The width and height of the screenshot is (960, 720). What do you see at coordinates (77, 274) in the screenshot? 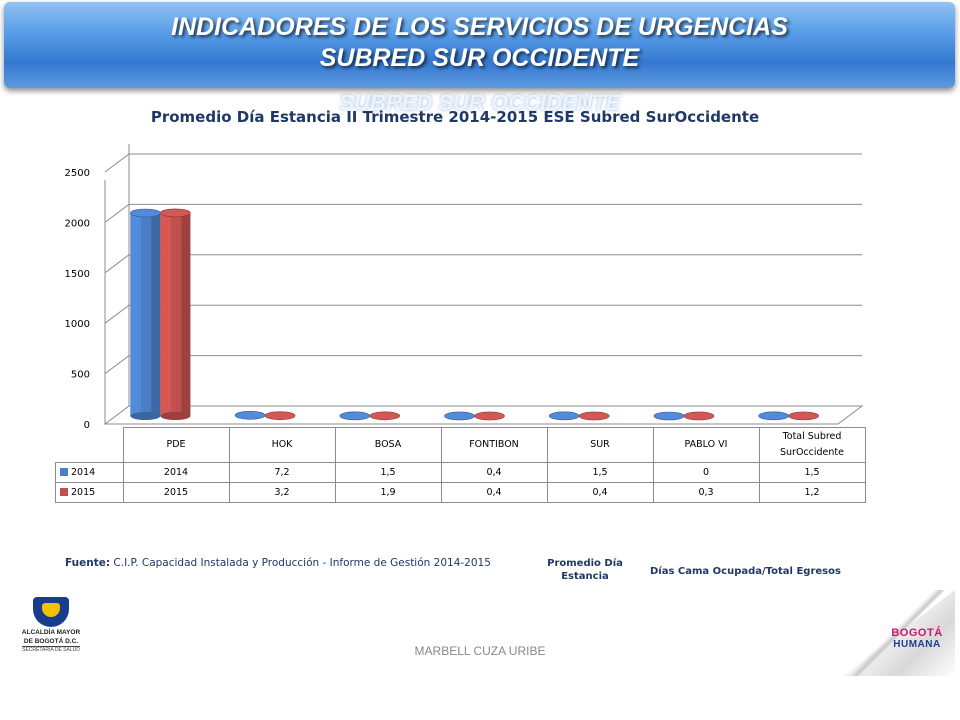
I see `y-tick-label: 1500` at bounding box center [77, 274].